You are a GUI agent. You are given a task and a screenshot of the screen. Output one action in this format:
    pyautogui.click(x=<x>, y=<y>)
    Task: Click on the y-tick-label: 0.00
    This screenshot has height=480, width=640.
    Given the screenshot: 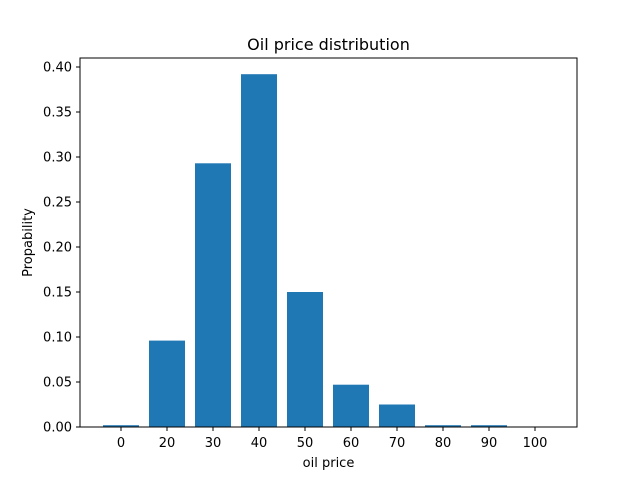 What is the action you would take?
    pyautogui.click(x=57, y=428)
    